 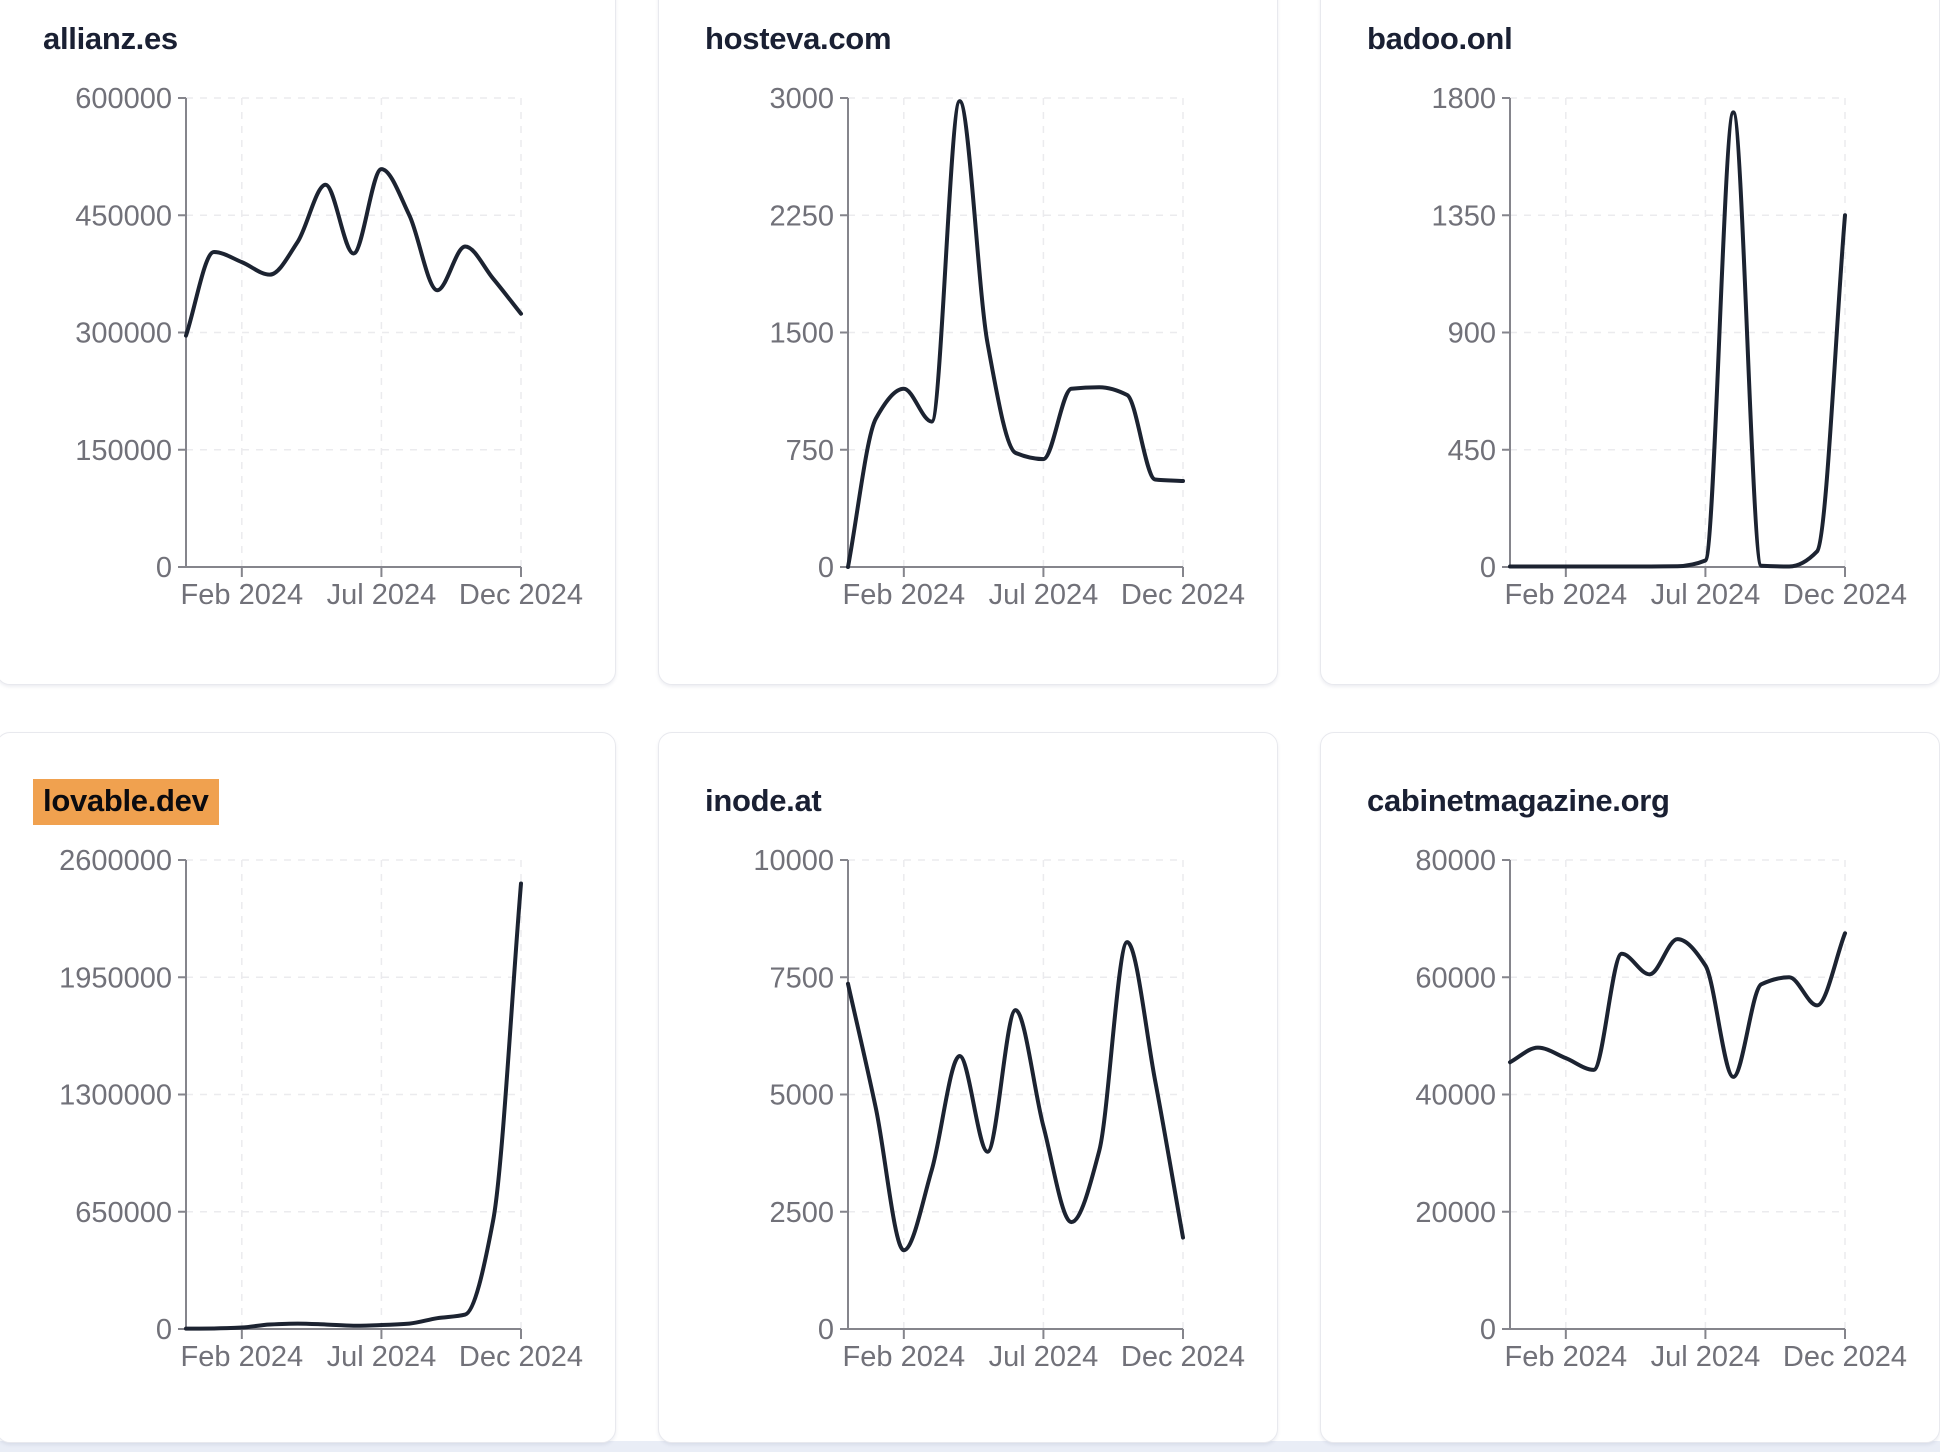 I want to click on y-axis-tick-label: 20000, so click(x=1455, y=1213).